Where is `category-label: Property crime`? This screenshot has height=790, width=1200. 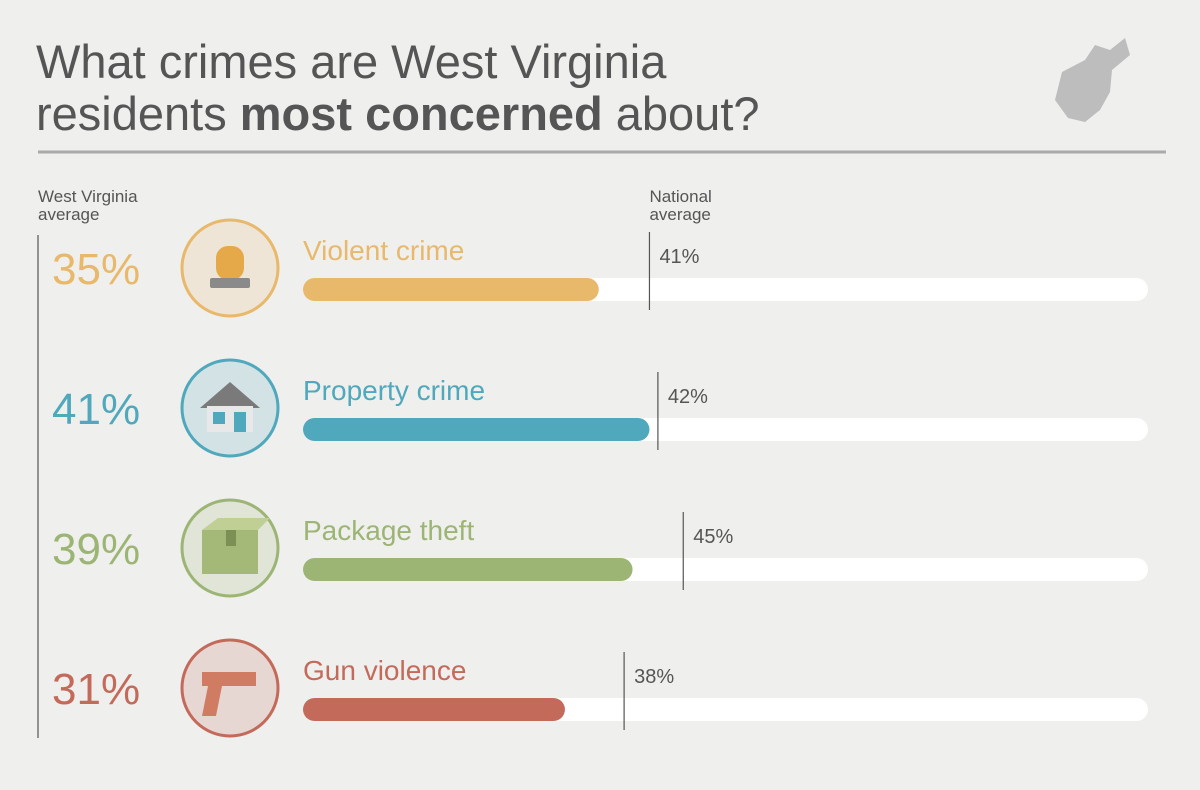 category-label: Property crime is located at coordinates (394, 390).